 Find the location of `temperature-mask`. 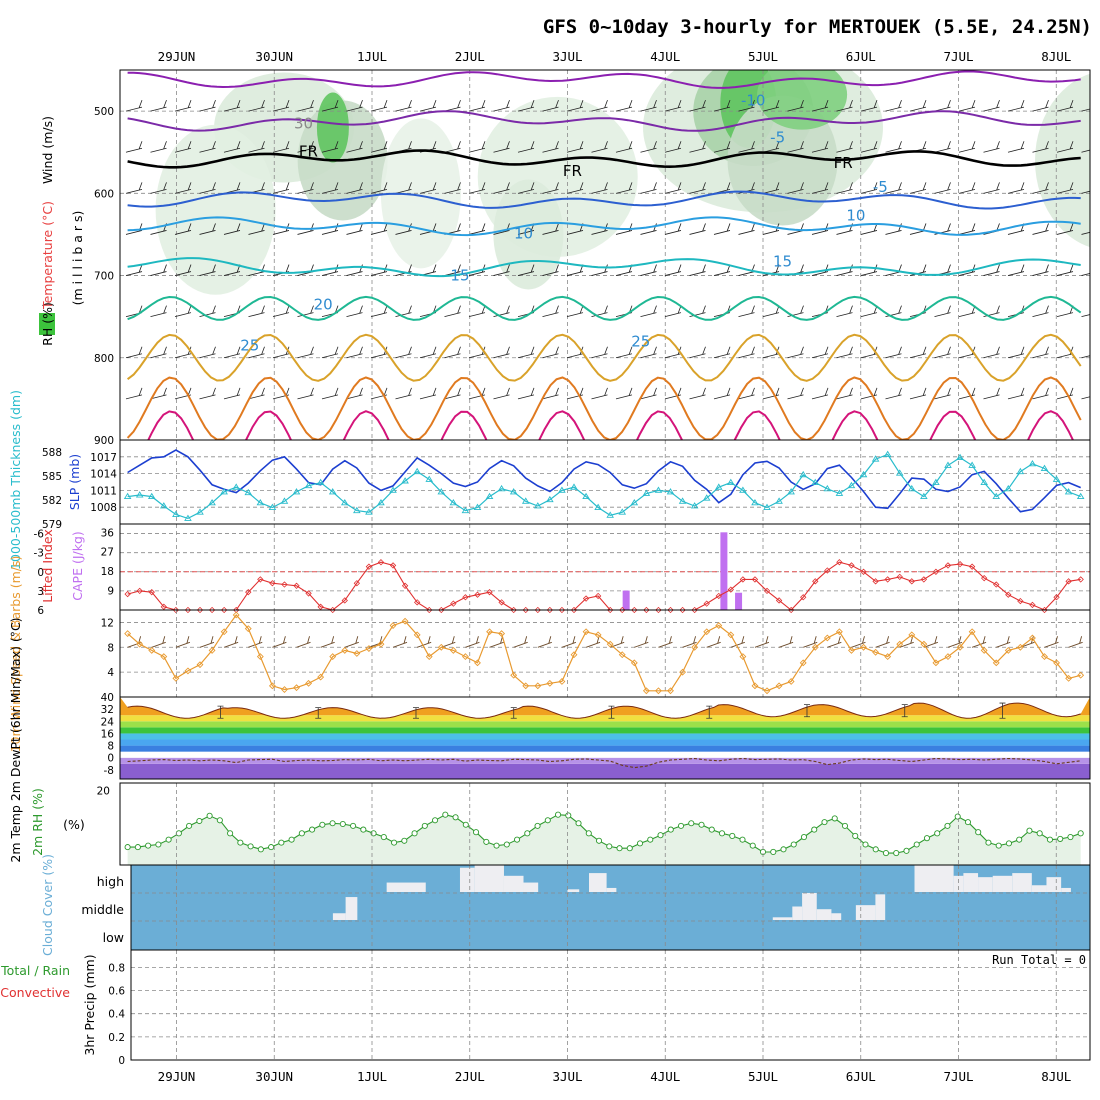

temperature-mask is located at coordinates (605, 708).